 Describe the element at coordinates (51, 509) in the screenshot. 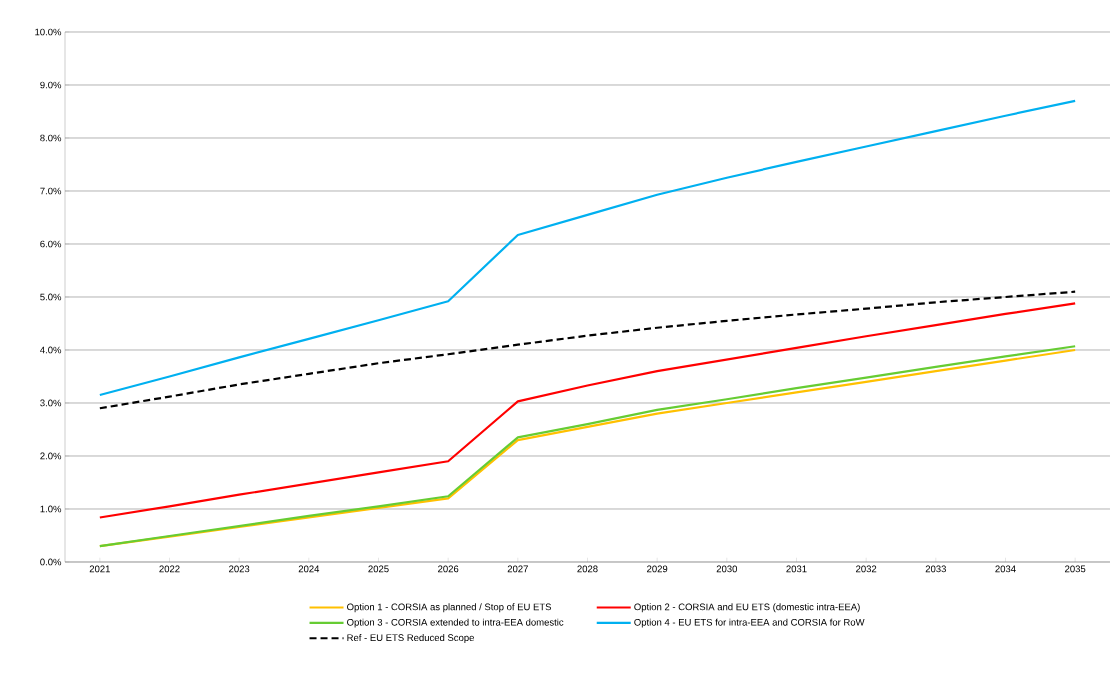

I see `y-tick-label: 1.0%` at that location.